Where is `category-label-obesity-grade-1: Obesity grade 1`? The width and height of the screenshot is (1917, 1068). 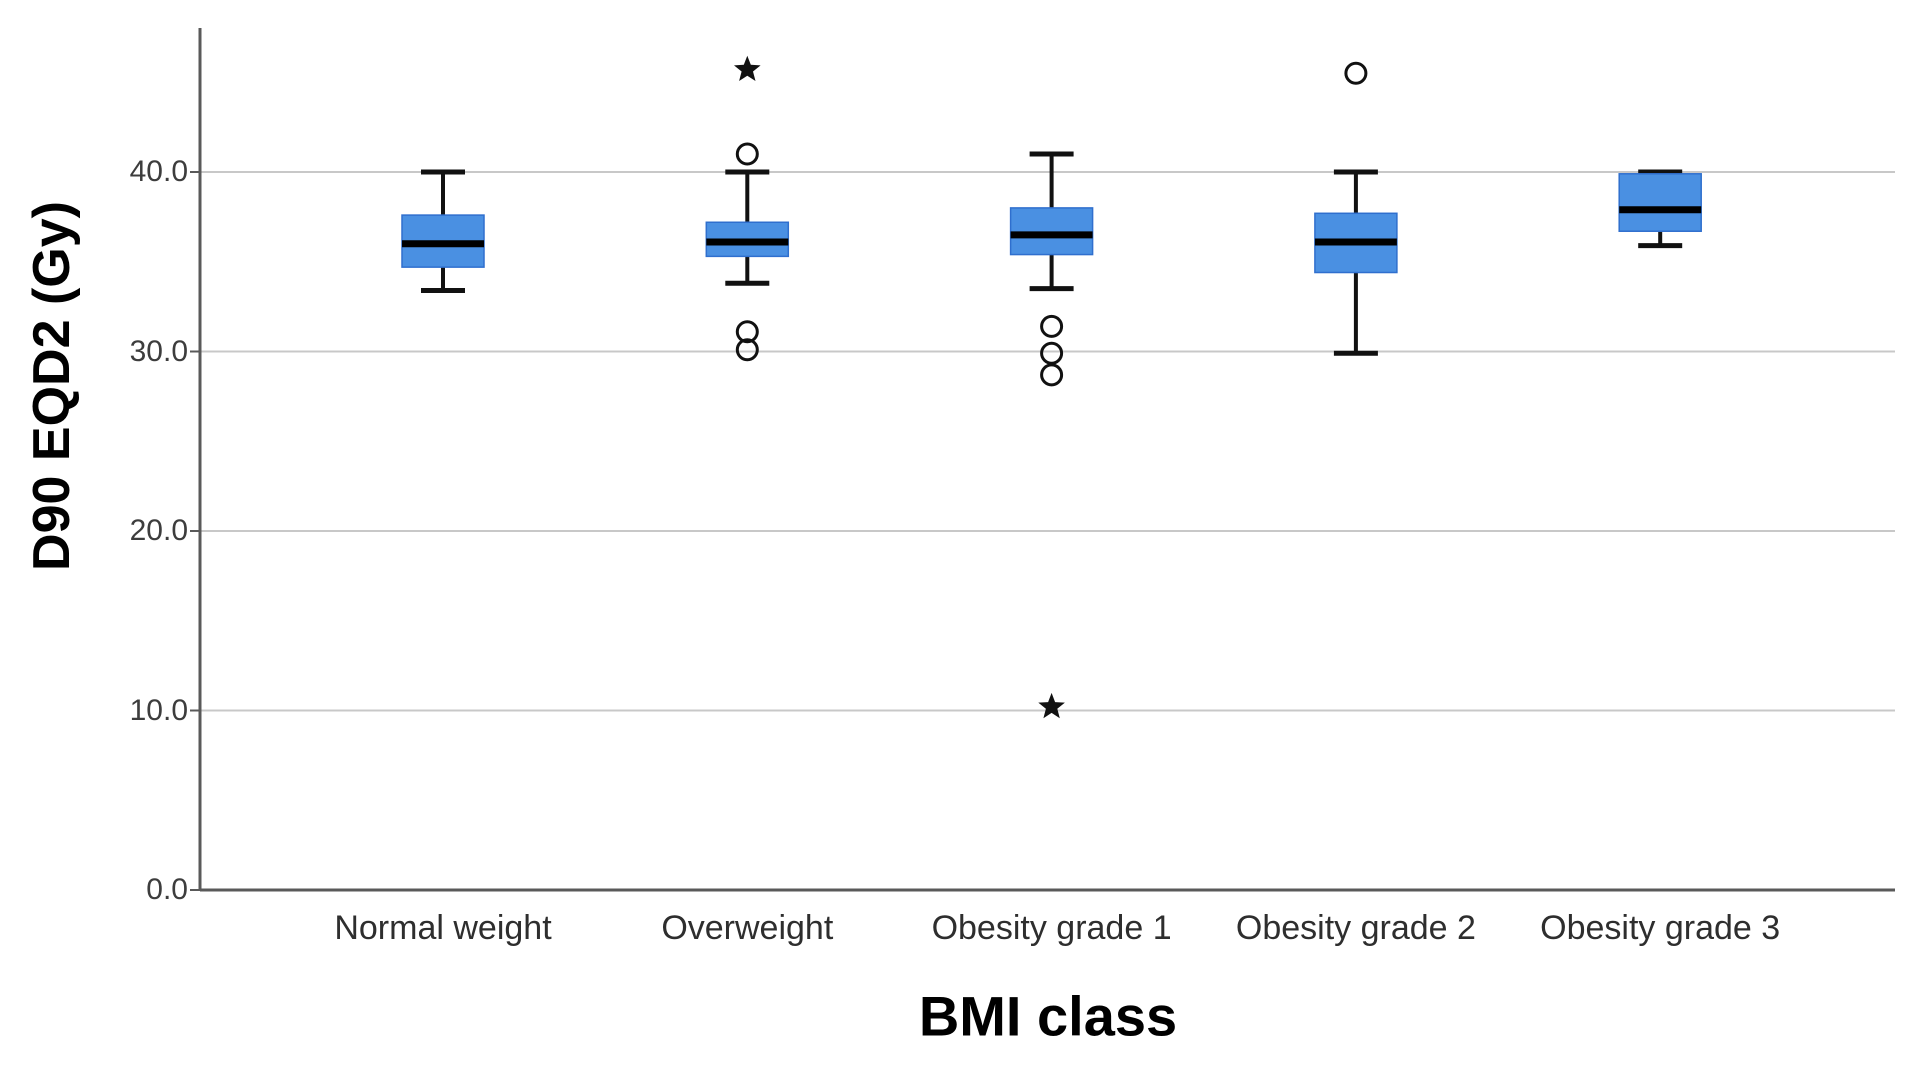
category-label-obesity-grade-1: Obesity grade 1 is located at coordinates (1051, 928).